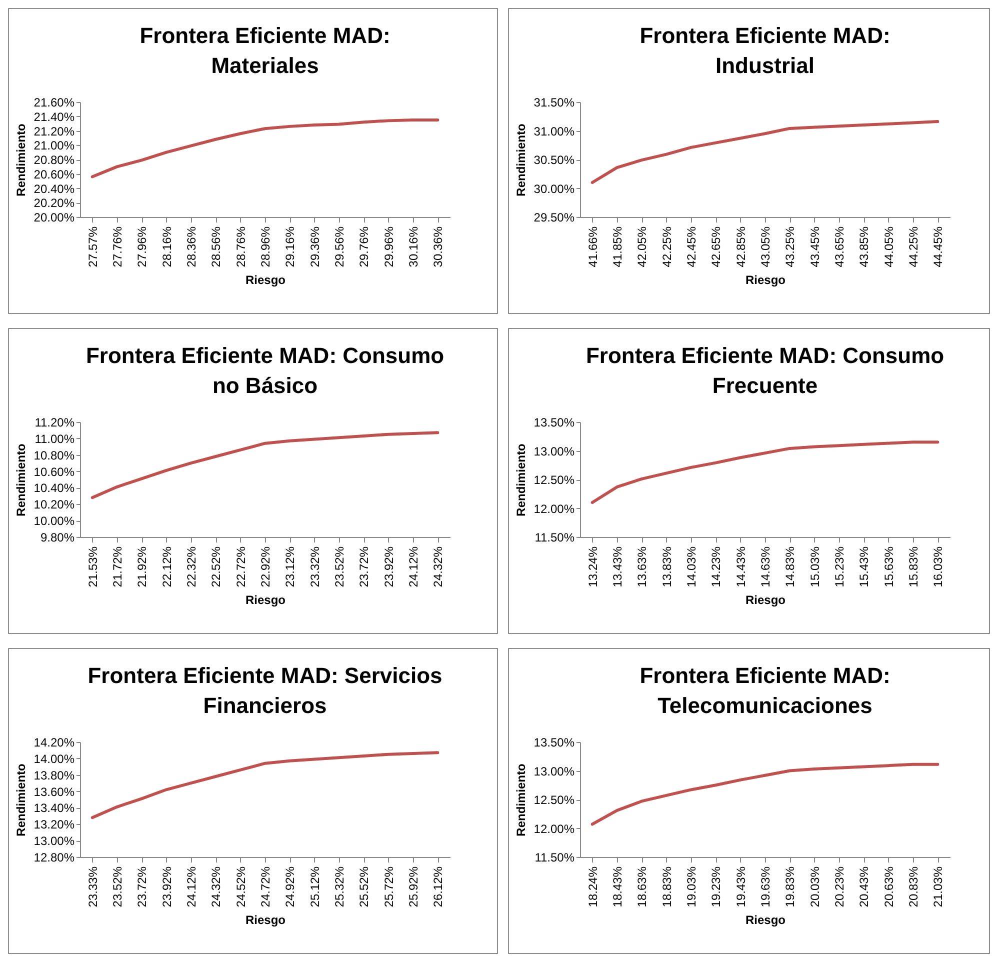  Describe the element at coordinates (54, 791) in the screenshot. I see `y-tick-label: 13.60%` at that location.